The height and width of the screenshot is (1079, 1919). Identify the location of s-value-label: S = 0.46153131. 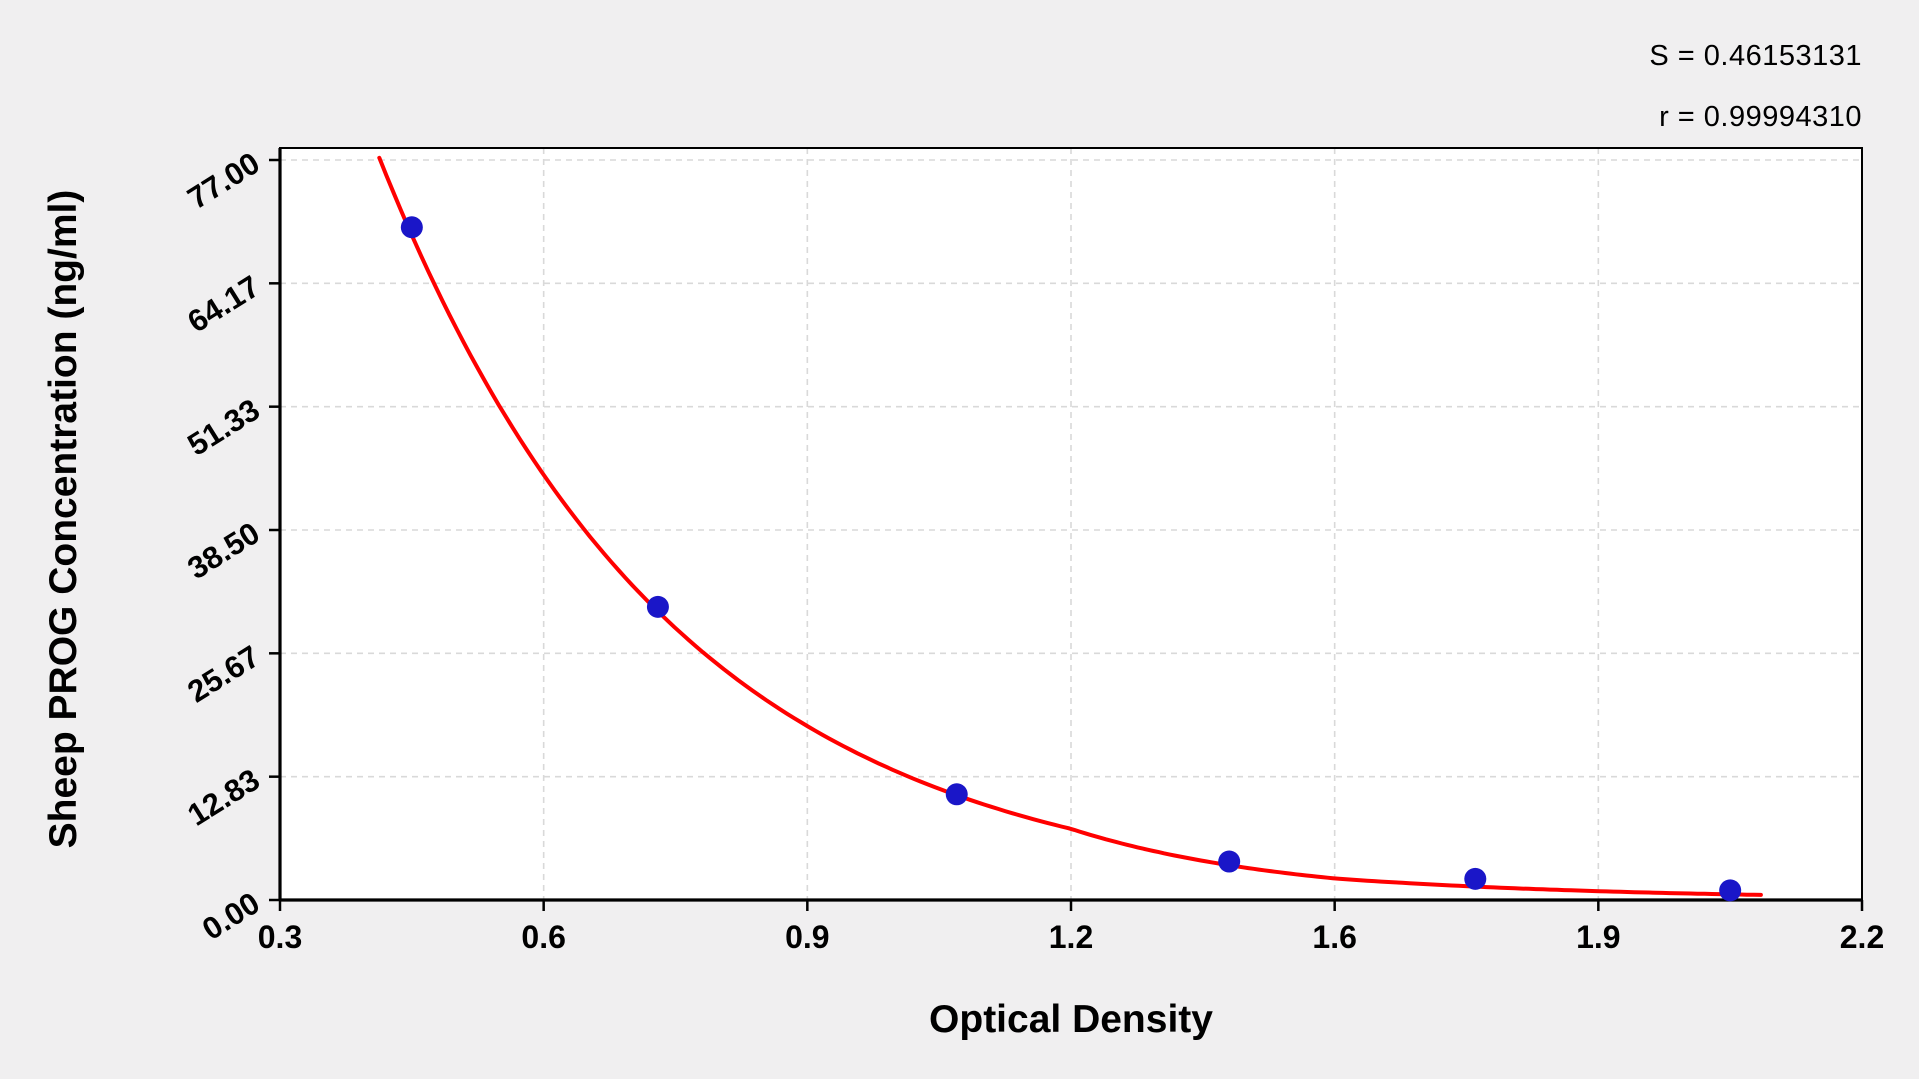
(1755, 56).